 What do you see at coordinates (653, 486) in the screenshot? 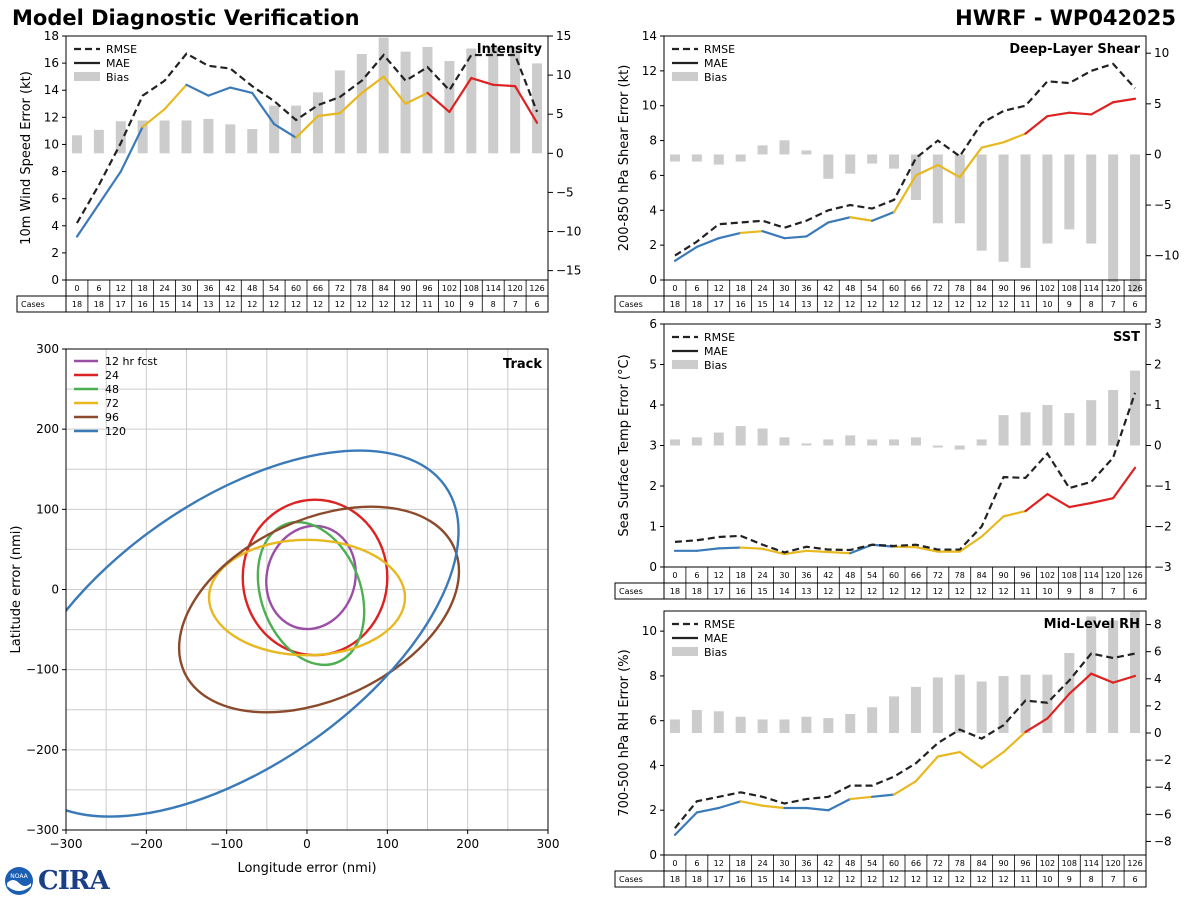
I see `sst-ytick-label: 2` at bounding box center [653, 486].